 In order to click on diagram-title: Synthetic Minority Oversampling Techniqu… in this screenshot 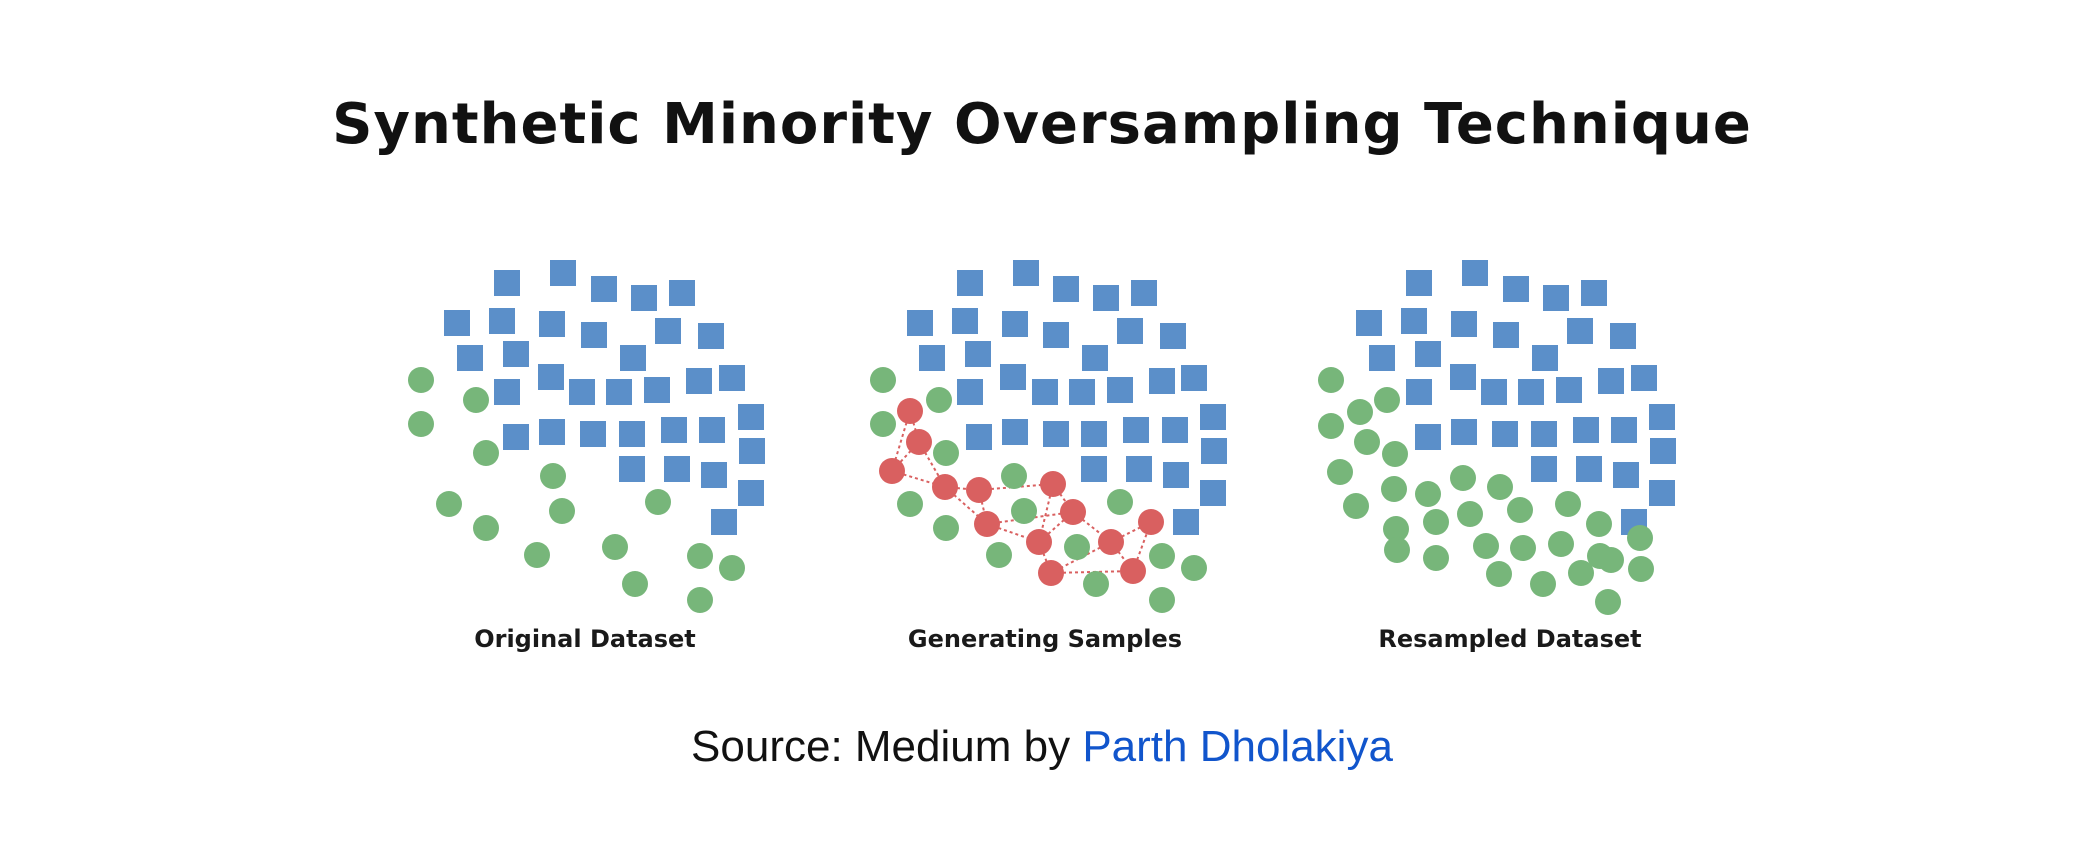, I will do `click(1042, 124)`.